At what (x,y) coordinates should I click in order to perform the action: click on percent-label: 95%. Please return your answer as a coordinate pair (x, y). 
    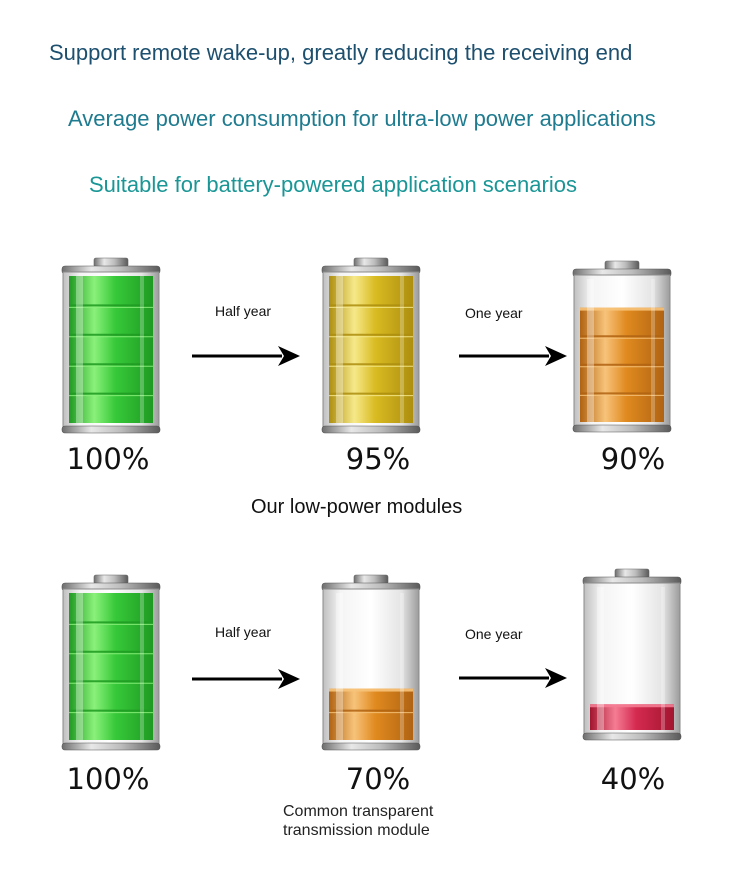
    Looking at the image, I should click on (378, 459).